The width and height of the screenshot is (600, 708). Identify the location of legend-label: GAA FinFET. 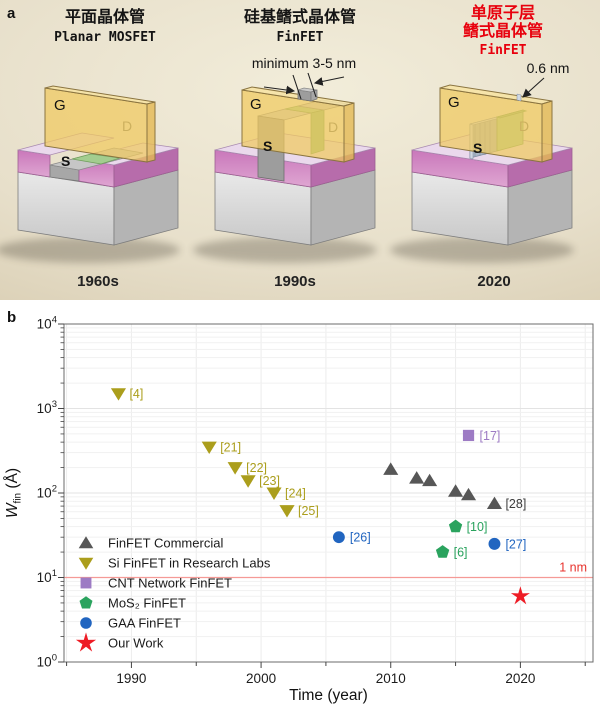
(144, 623).